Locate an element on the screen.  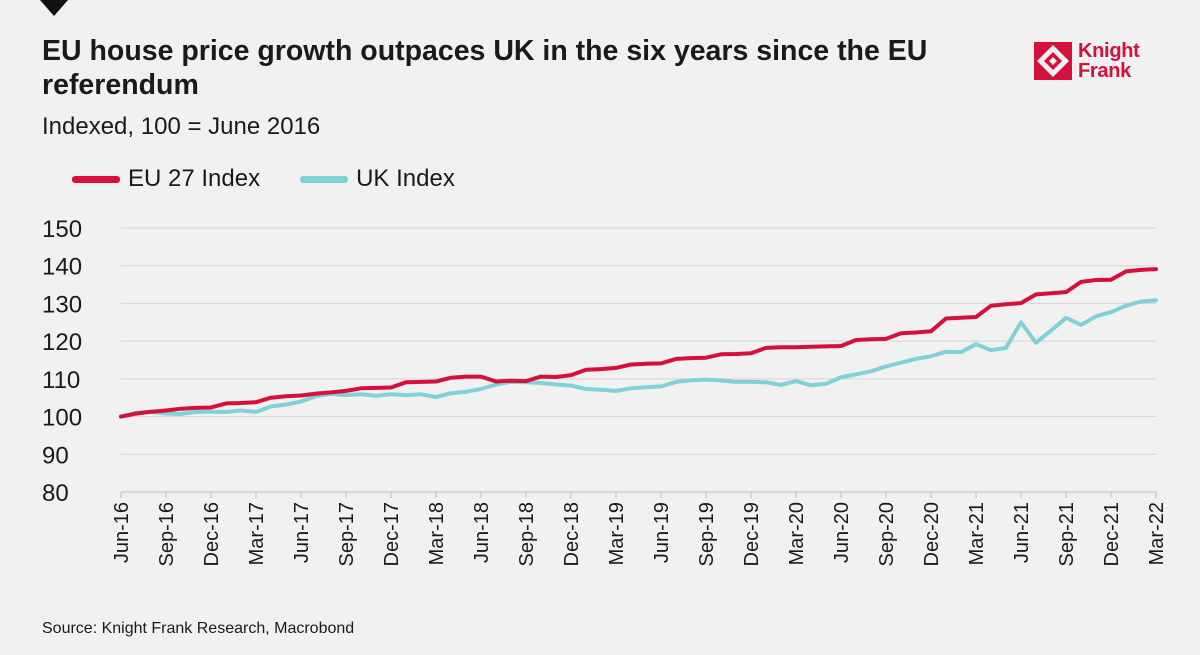
x-tick-label: Dec-20 is located at coordinates (932, 534).